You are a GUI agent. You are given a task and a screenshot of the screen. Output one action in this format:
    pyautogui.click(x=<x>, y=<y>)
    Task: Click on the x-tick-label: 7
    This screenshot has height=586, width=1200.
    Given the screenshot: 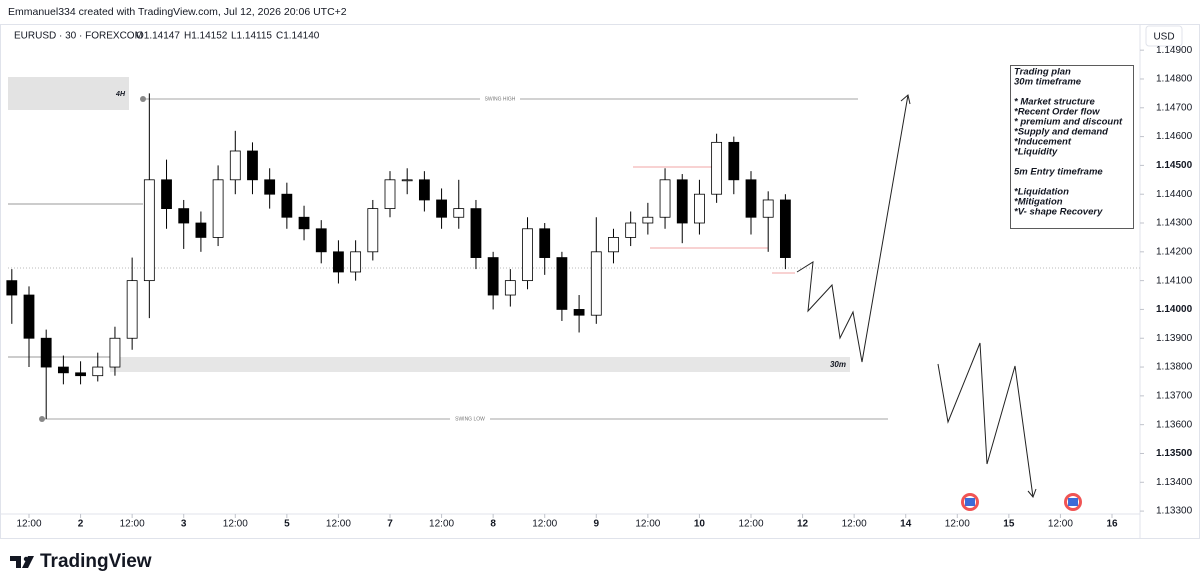 What is the action you would take?
    pyautogui.click(x=390, y=524)
    